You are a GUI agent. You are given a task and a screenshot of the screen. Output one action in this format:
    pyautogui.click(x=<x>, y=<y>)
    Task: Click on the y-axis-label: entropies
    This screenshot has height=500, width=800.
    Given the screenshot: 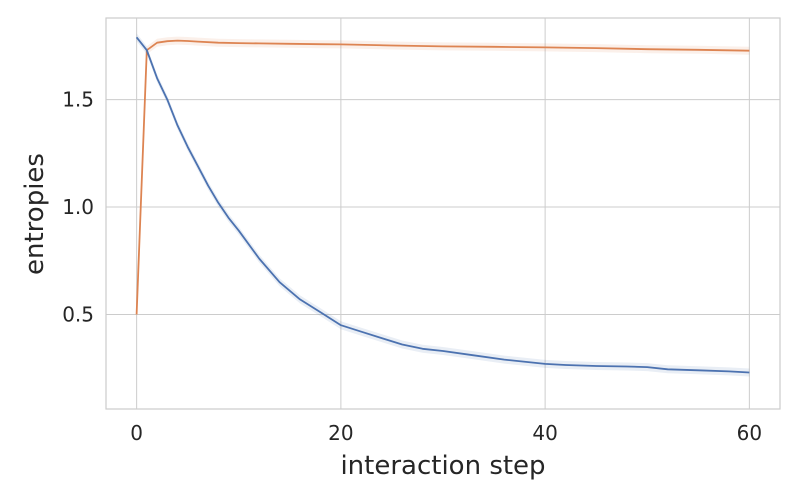 What is the action you would take?
    pyautogui.click(x=35, y=214)
    